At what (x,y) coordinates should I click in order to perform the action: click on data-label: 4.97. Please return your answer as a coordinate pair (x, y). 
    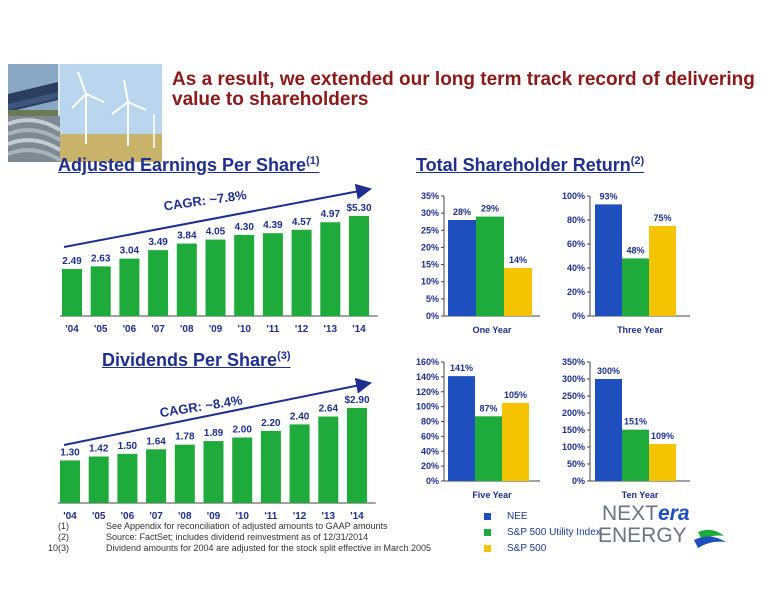
    Looking at the image, I should click on (331, 214).